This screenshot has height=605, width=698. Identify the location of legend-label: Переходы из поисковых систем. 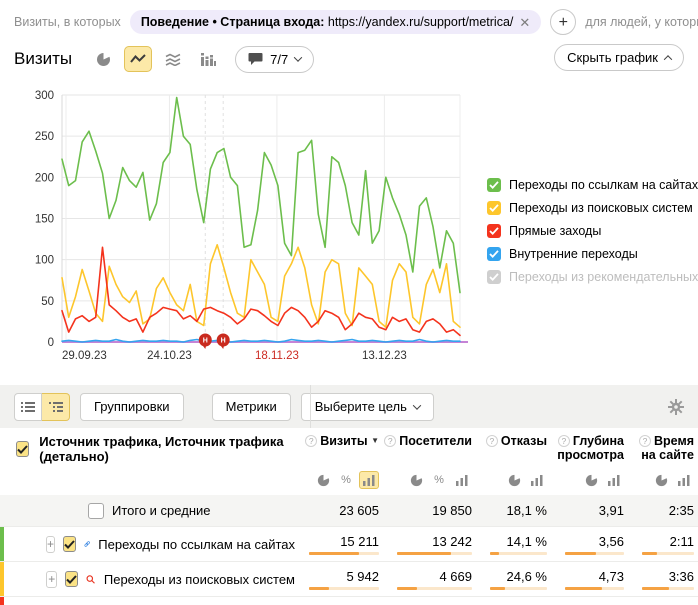
(601, 208).